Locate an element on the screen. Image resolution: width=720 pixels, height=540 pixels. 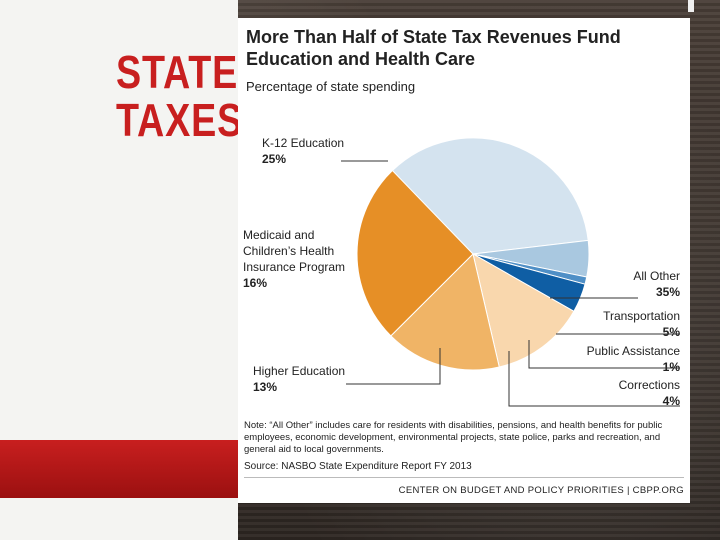
pie-value-corrections: 4% is located at coordinates (672, 401).